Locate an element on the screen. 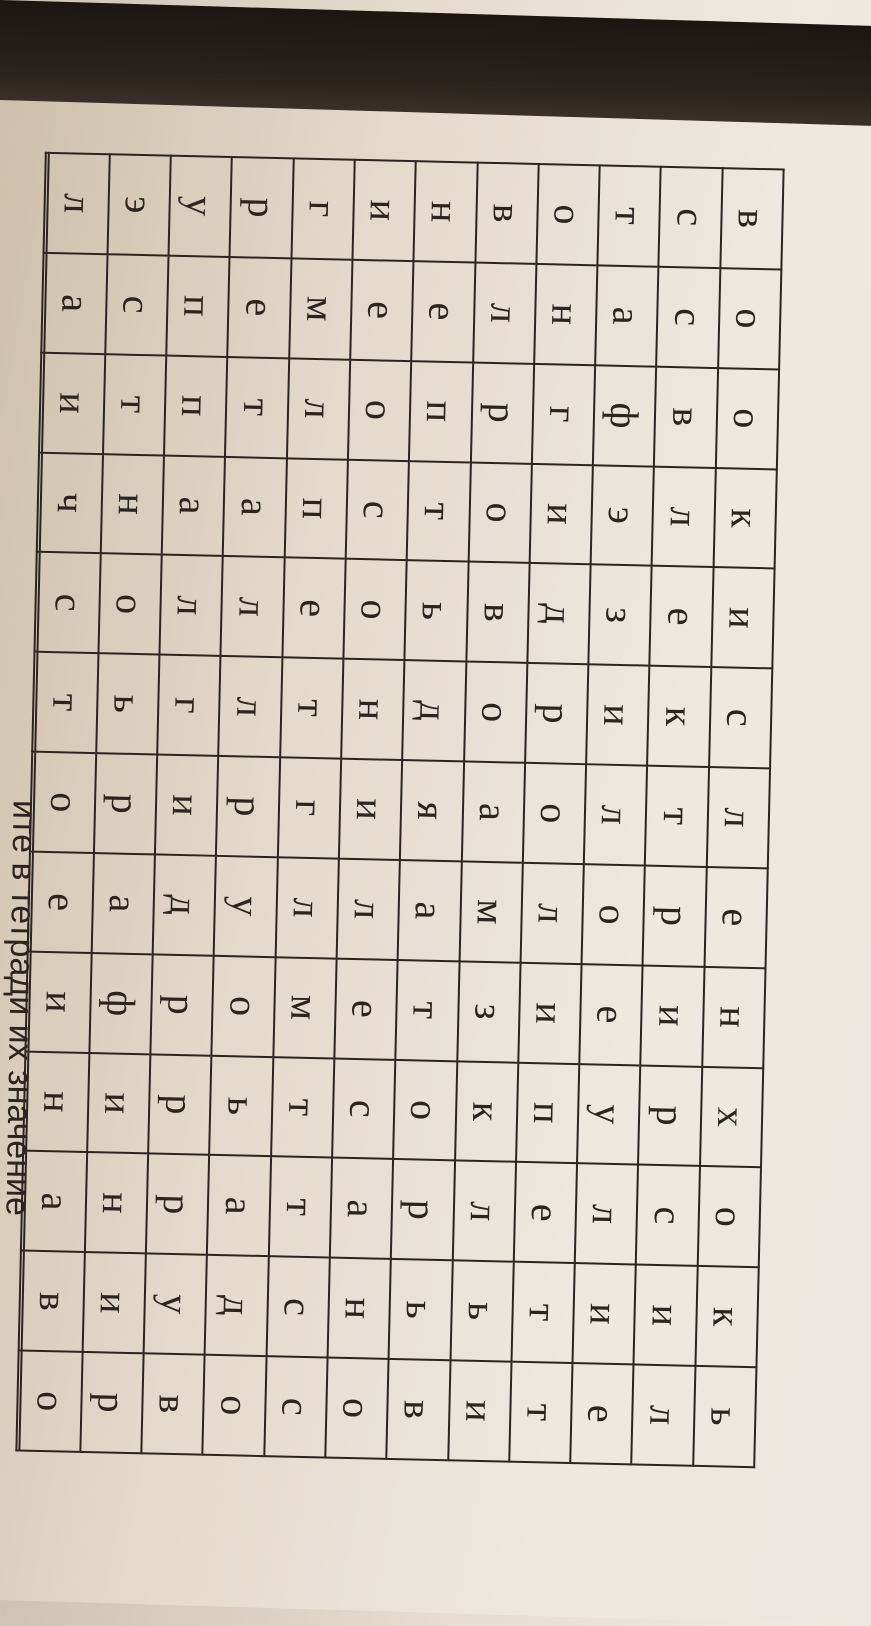 This screenshot has height=1626, width=871. grid-cell: я is located at coordinates (432, 811).